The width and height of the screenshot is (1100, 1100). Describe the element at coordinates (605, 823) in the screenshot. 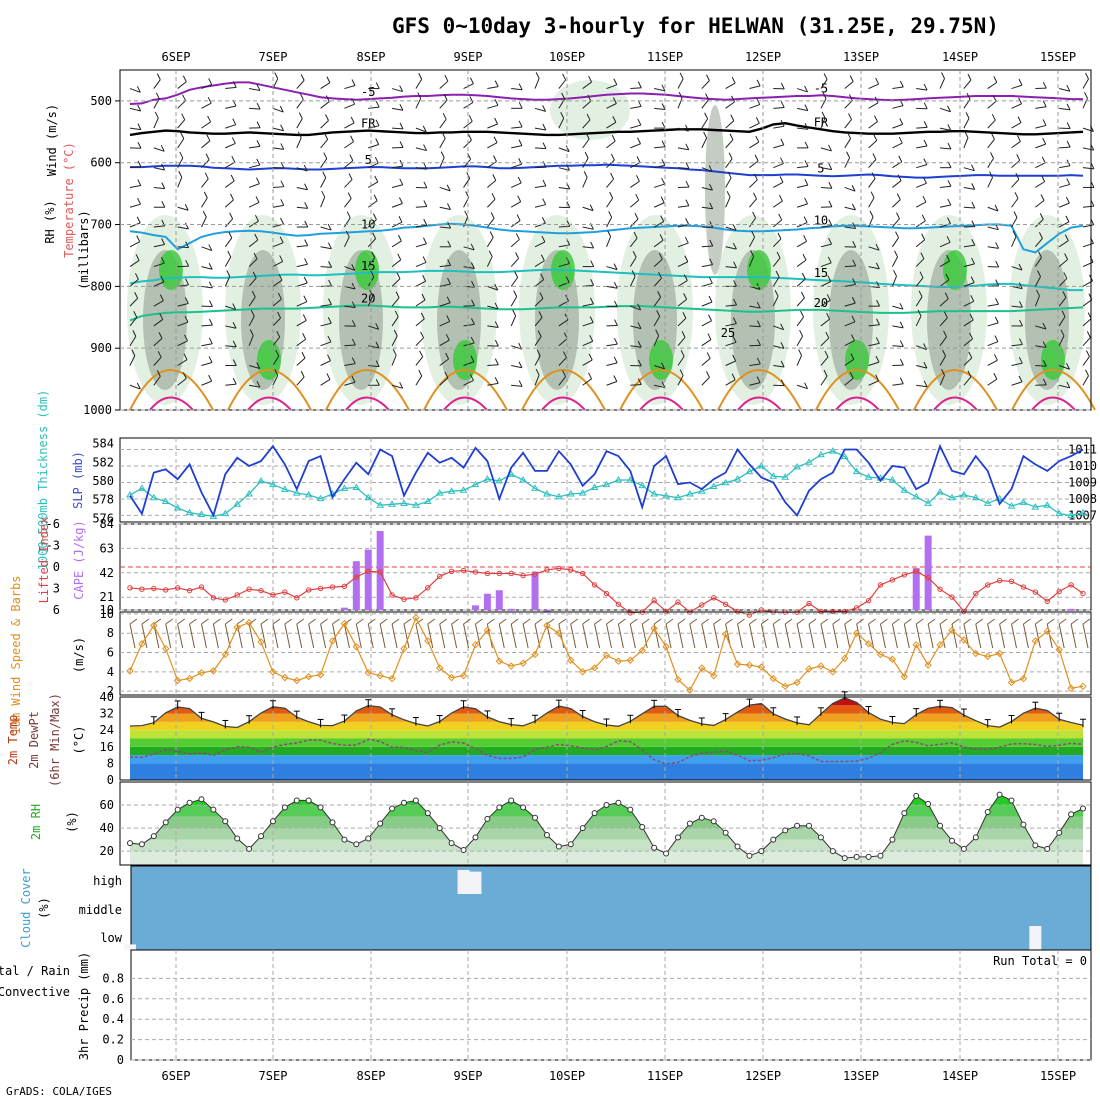

I see `panel-frame` at that location.